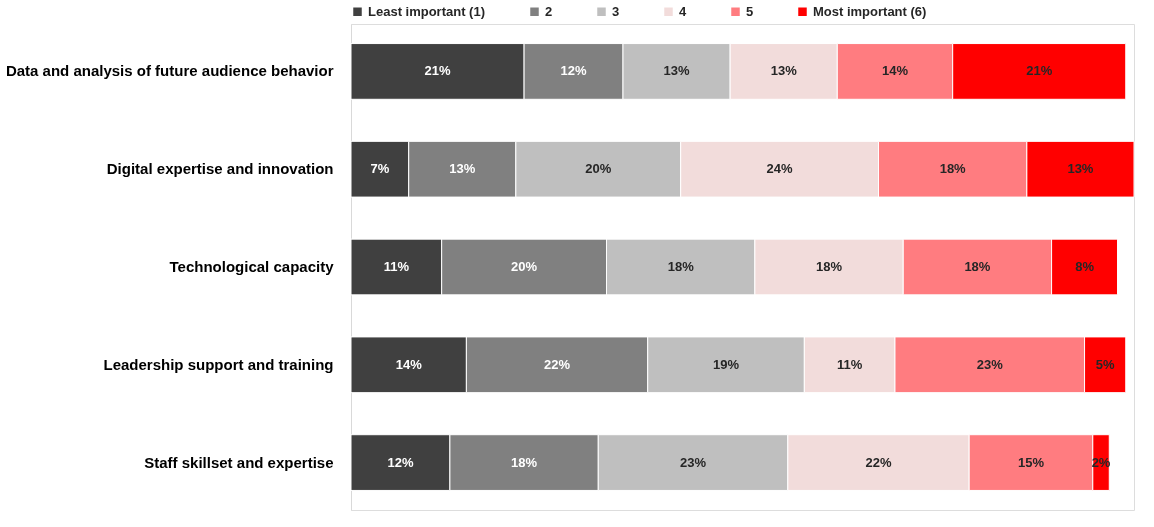  Describe the element at coordinates (1085, 266) in the screenshot. I see `data-label: 8%` at that location.